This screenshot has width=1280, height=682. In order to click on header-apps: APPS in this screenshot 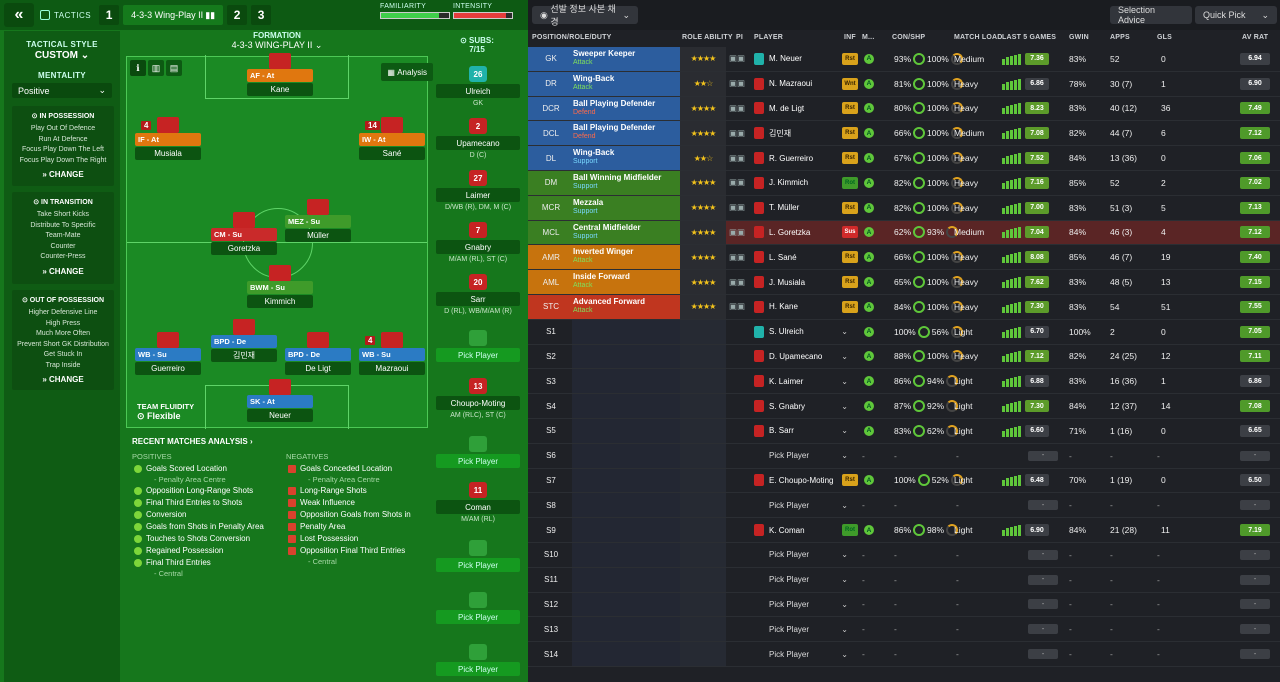, I will do `click(1120, 37)`.